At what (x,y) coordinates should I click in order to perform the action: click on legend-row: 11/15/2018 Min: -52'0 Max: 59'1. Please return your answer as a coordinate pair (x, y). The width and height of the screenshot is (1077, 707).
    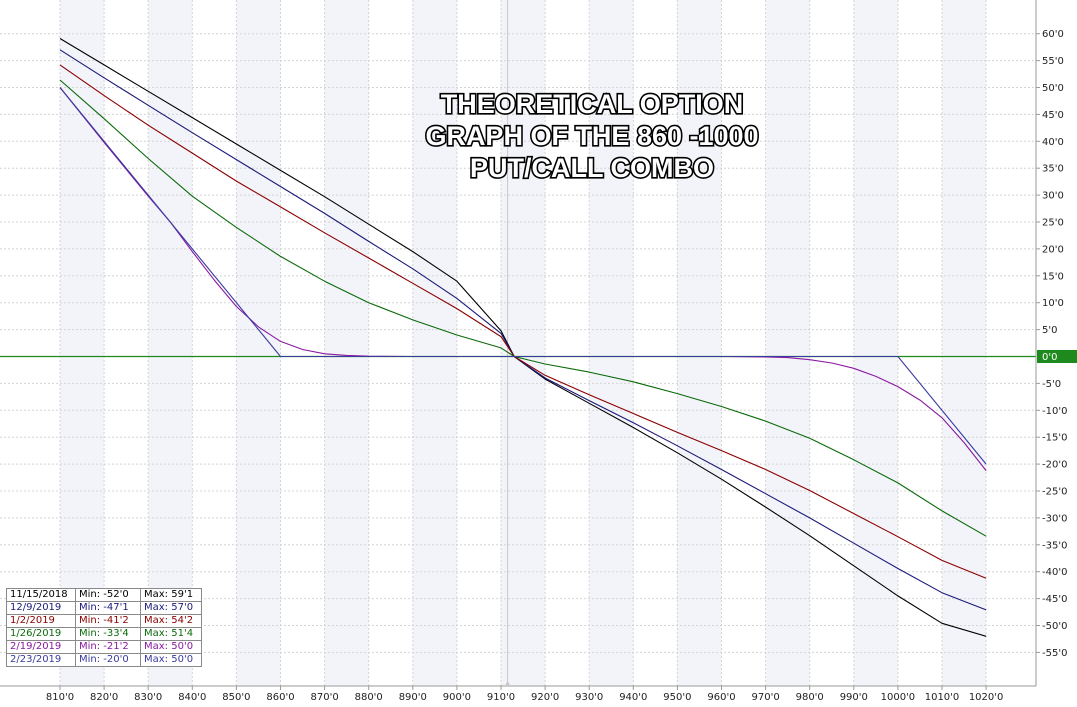
    Looking at the image, I should click on (104, 595).